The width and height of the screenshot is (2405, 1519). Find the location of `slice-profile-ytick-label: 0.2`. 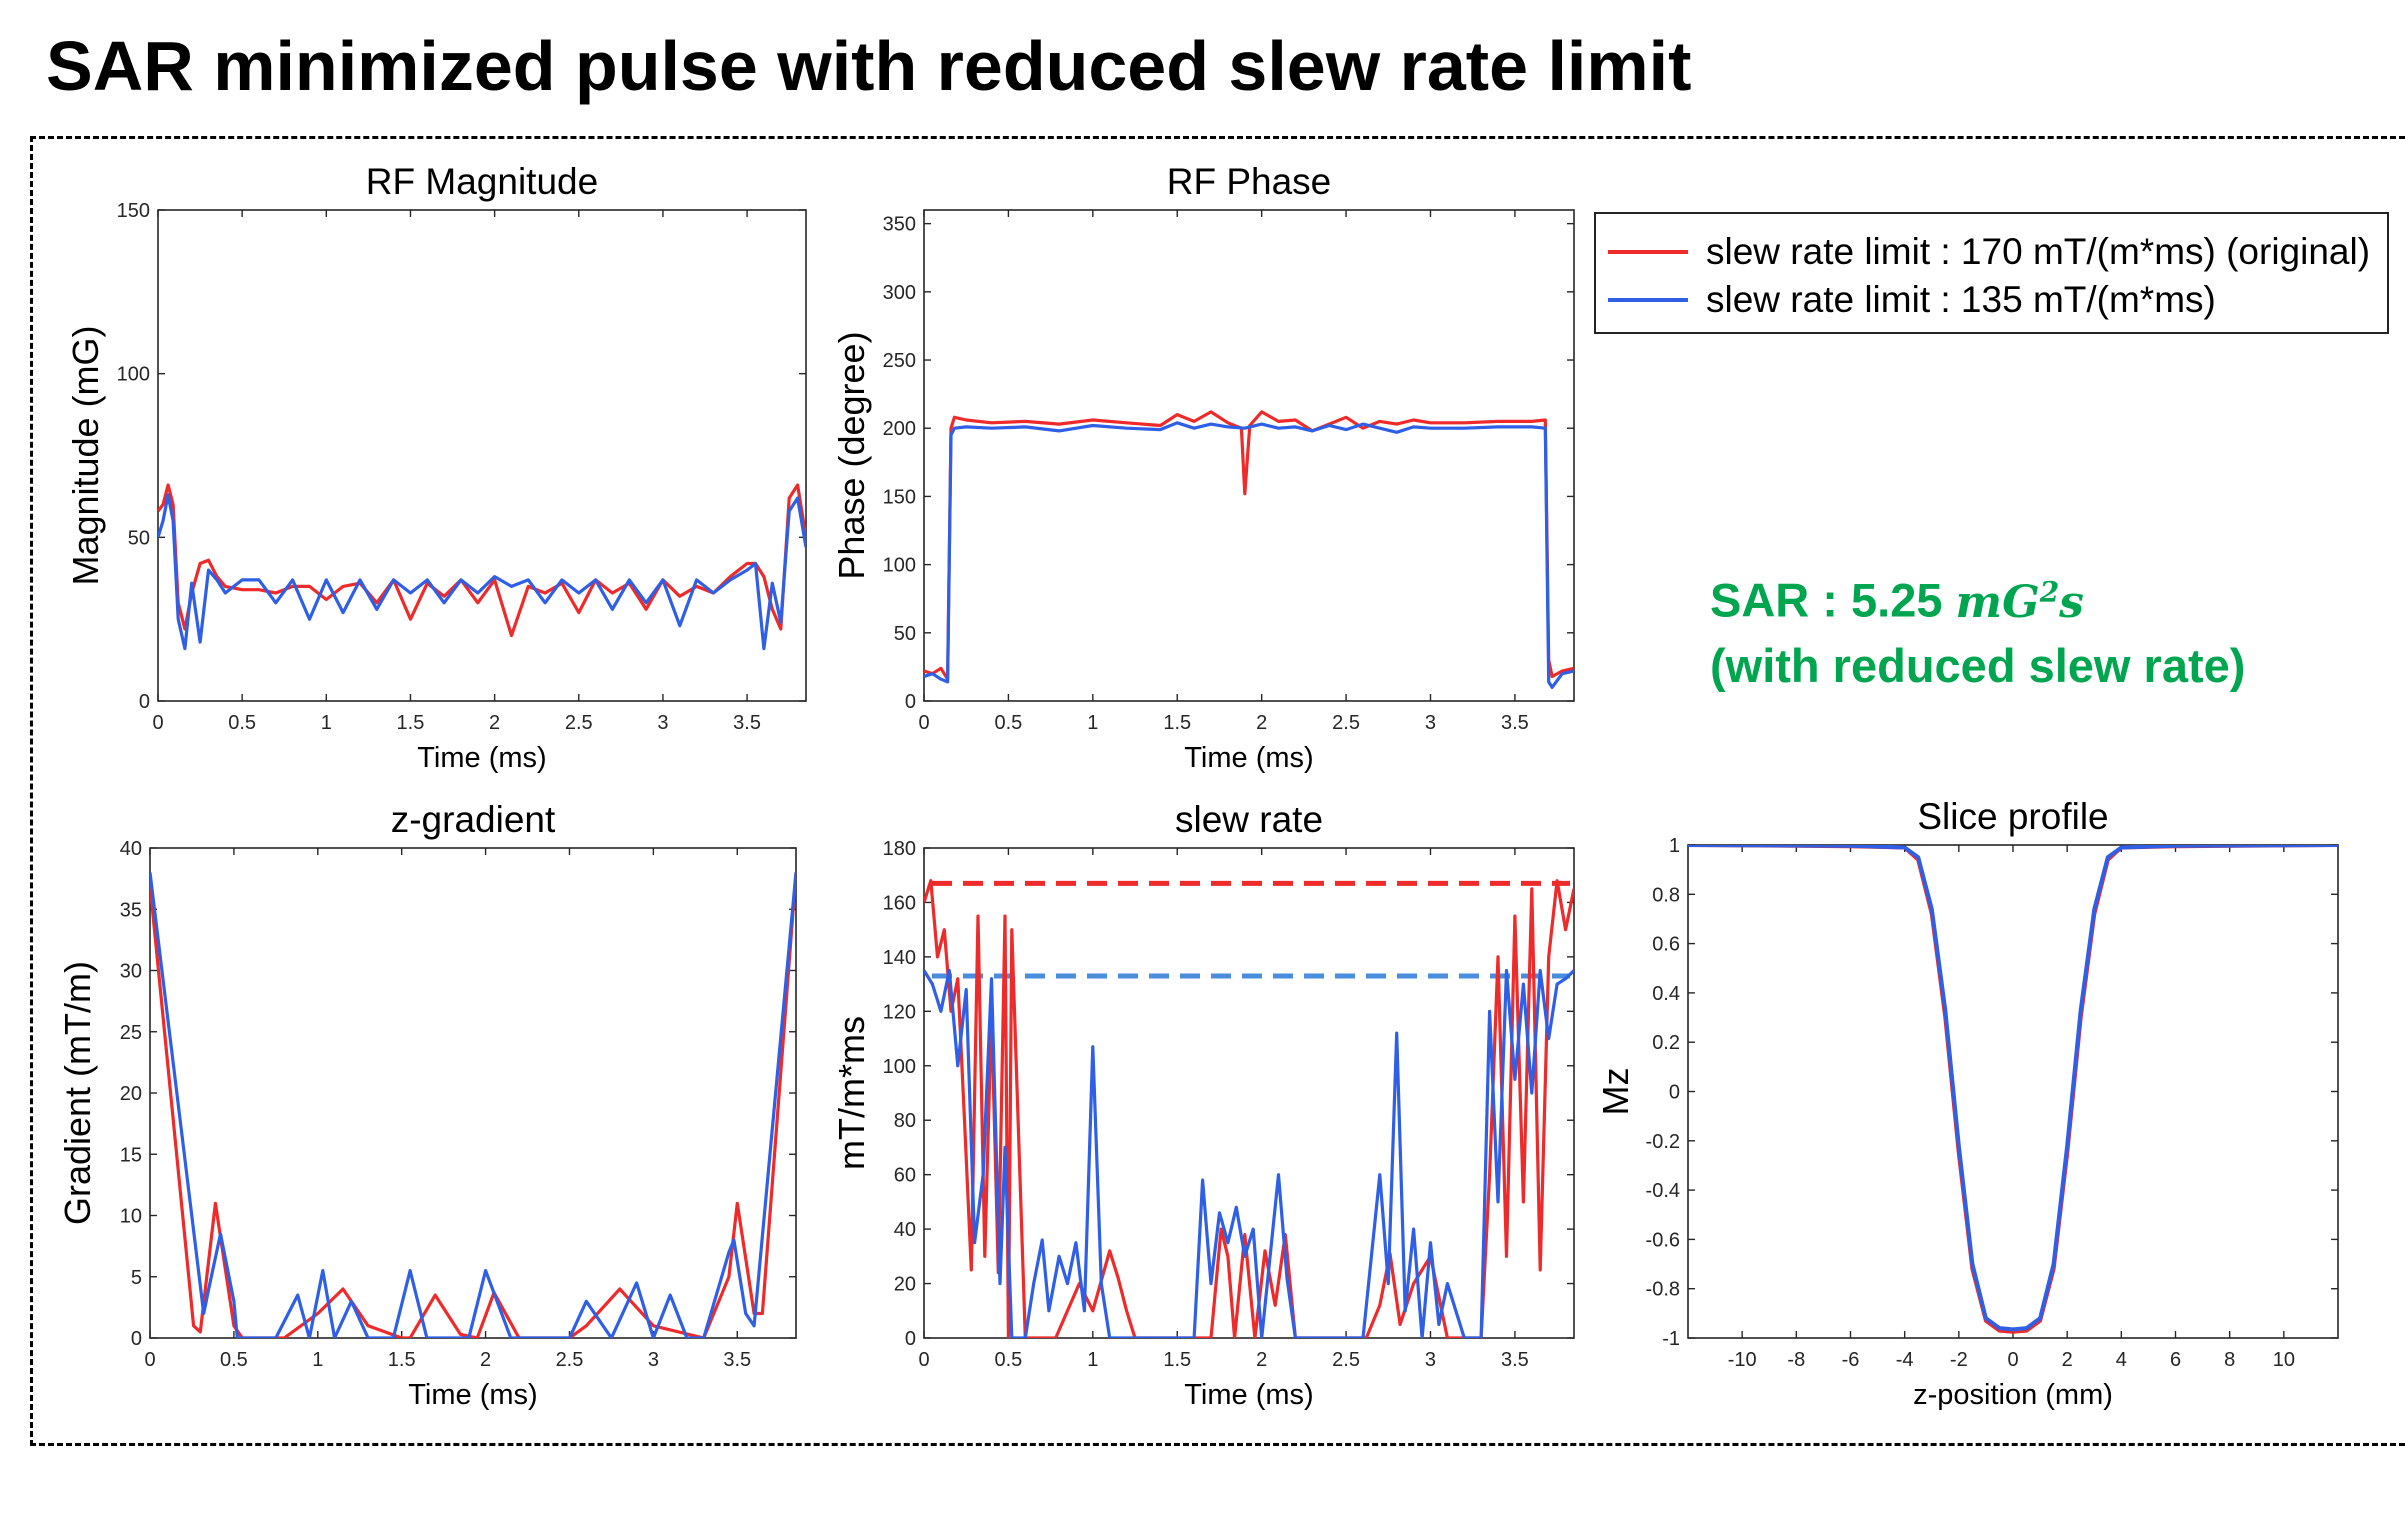

slice-profile-ytick-label: 0.2 is located at coordinates (1666, 1043).